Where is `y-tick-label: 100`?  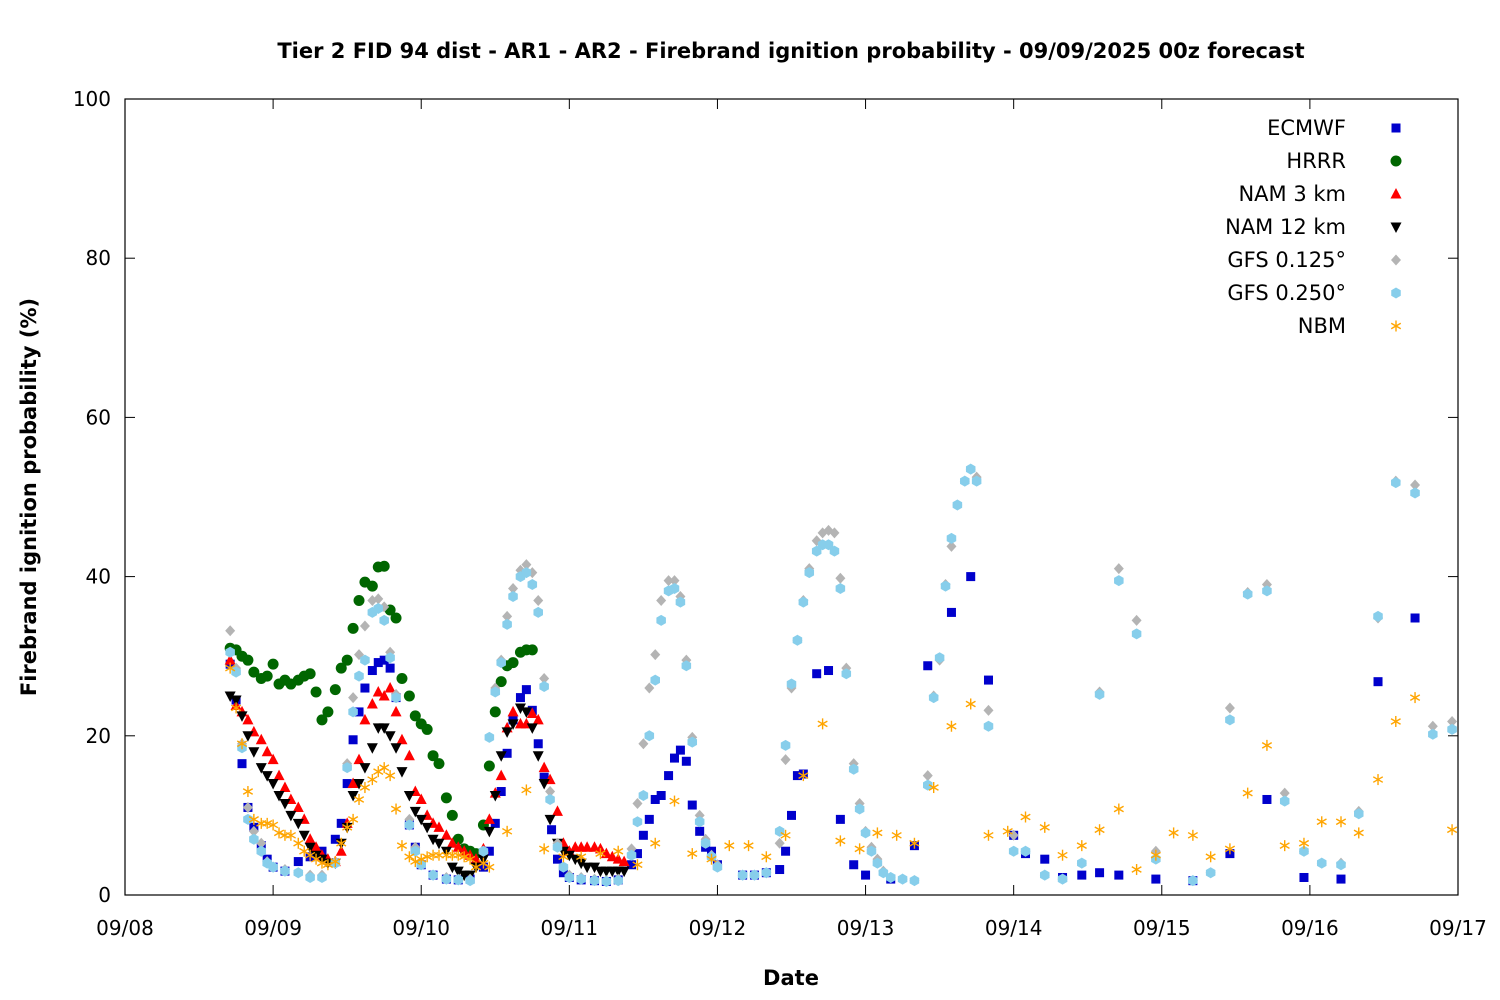 y-tick-label: 100 is located at coordinates (92, 99).